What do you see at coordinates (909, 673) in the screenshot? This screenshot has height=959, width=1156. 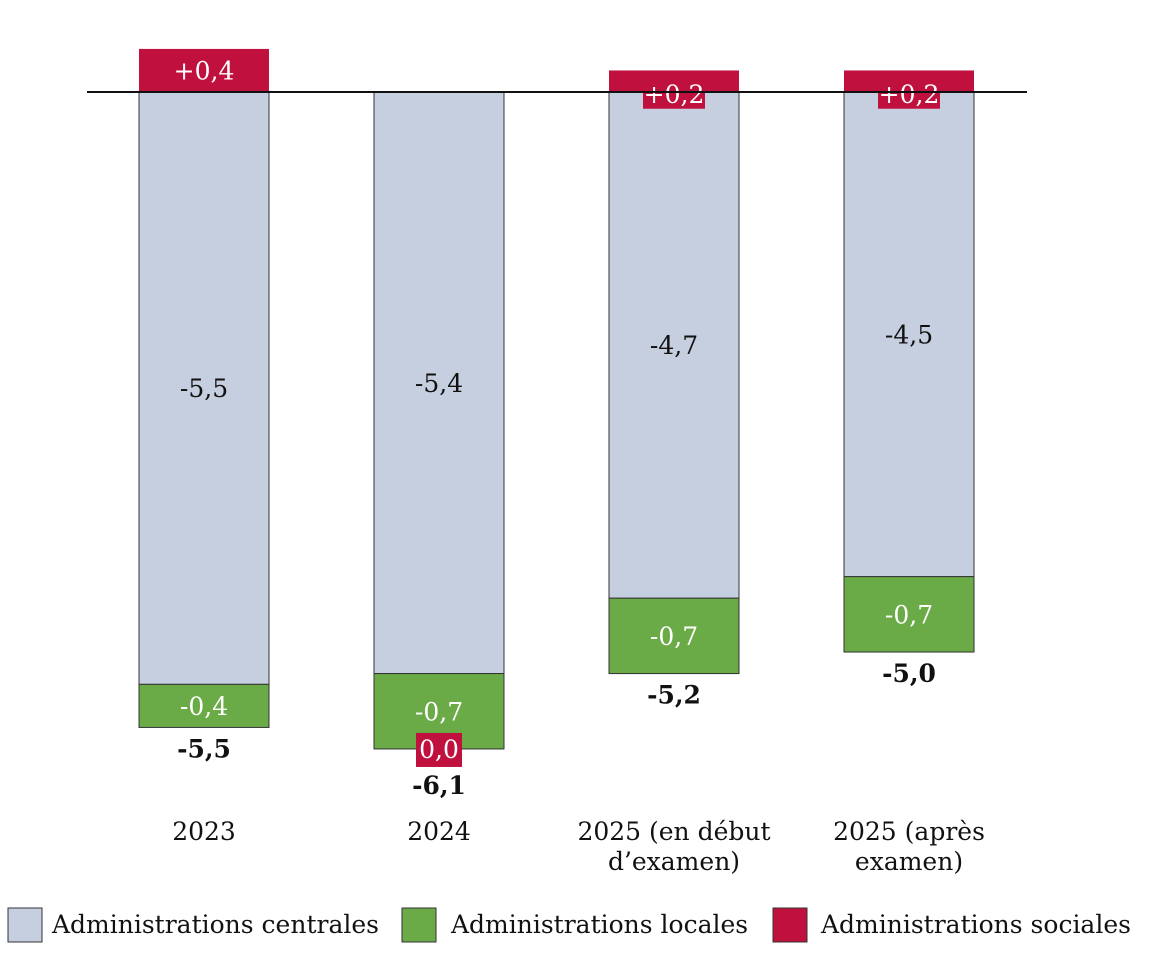 I see `total-label: -5,0` at bounding box center [909, 673].